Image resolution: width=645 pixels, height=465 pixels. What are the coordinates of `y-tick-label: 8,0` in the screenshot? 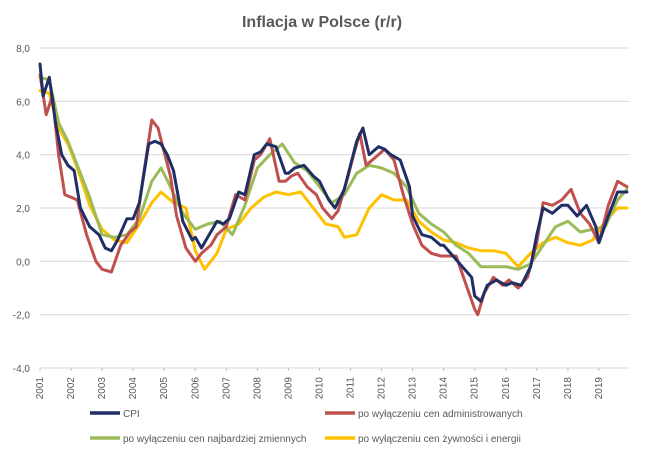 It's located at (23, 49).